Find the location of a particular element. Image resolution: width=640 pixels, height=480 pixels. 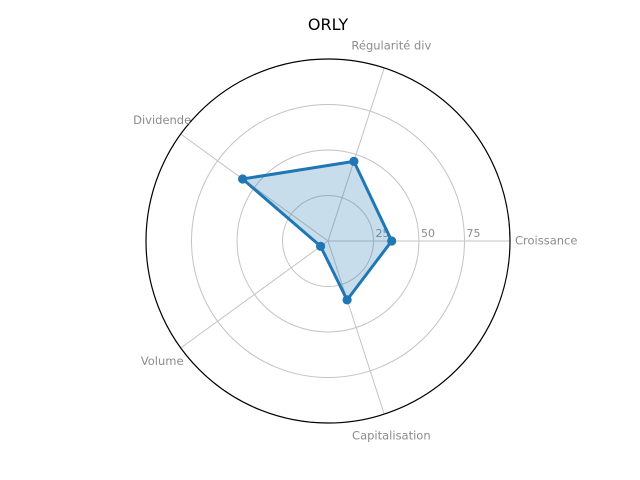

r-tick-label-75: 75 is located at coordinates (474, 233).